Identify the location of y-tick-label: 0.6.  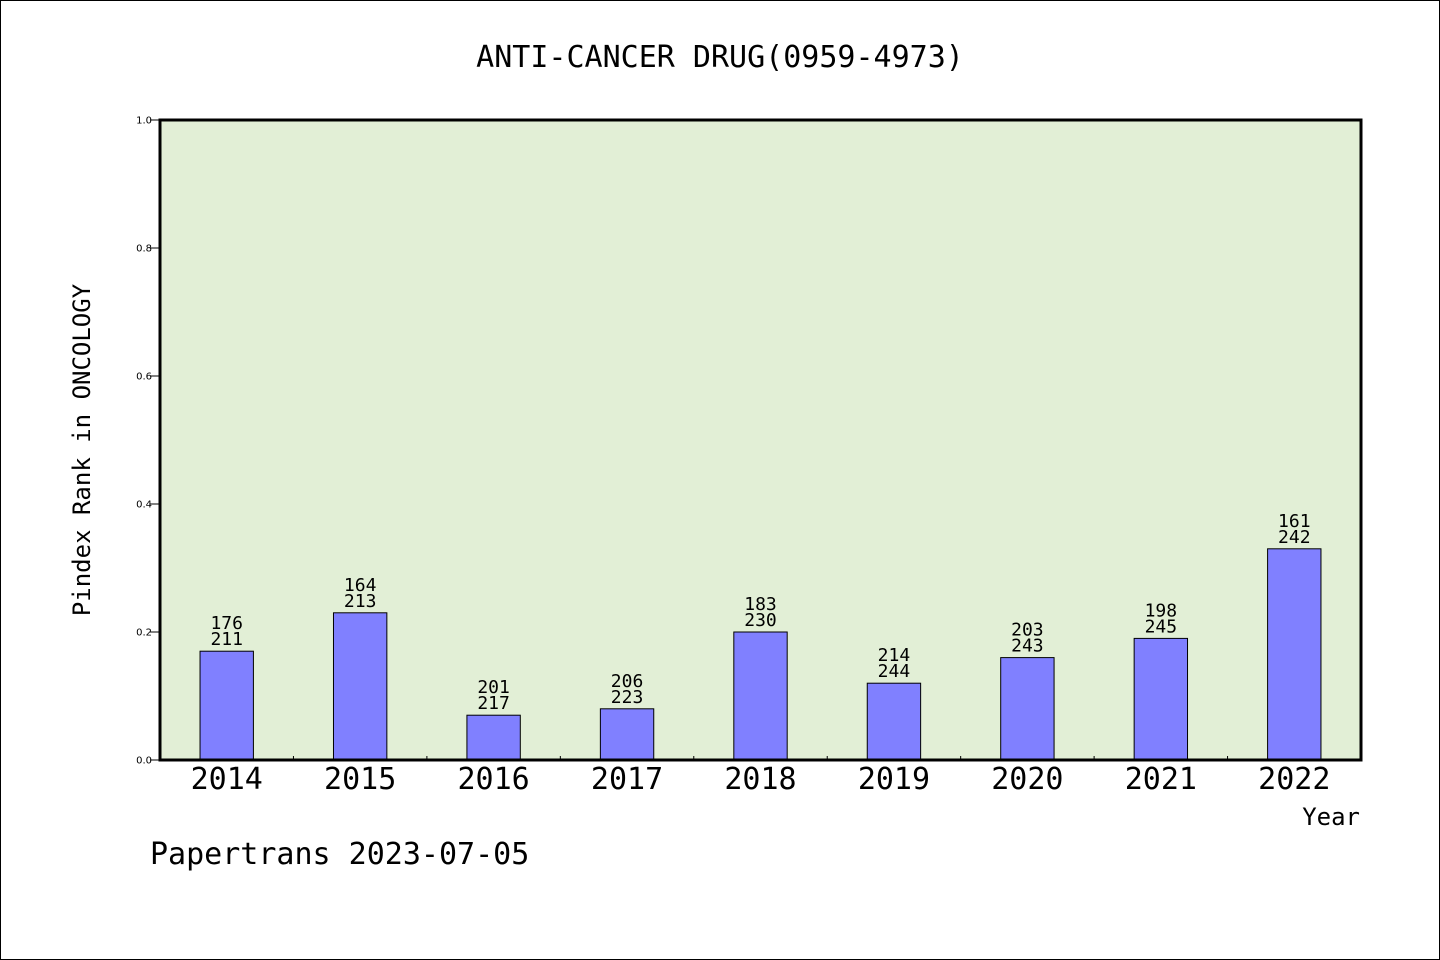
(144, 377).